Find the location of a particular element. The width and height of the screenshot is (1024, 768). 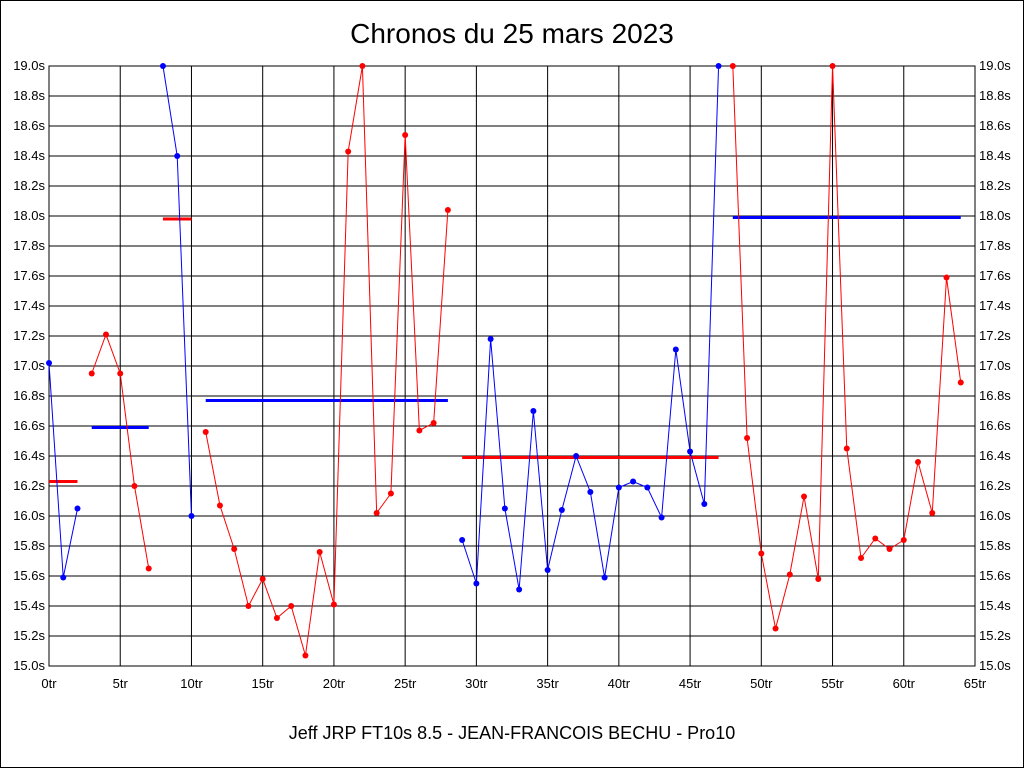

y-tick-label-right: 18.4s is located at coordinates (995, 155).